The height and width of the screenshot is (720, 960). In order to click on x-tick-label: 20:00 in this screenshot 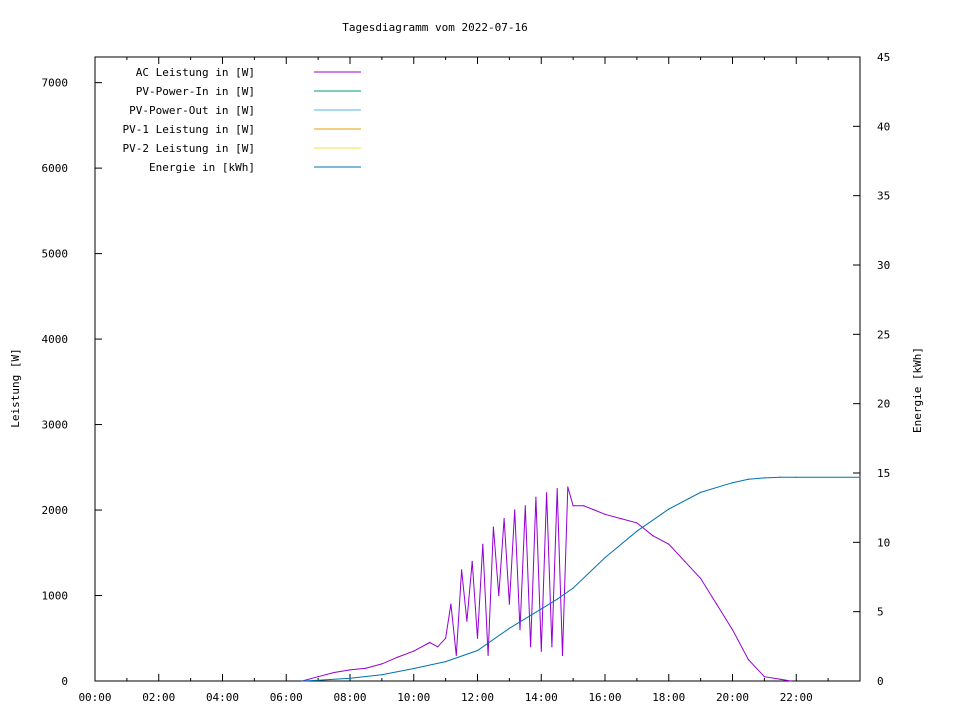, I will do `click(732, 697)`.